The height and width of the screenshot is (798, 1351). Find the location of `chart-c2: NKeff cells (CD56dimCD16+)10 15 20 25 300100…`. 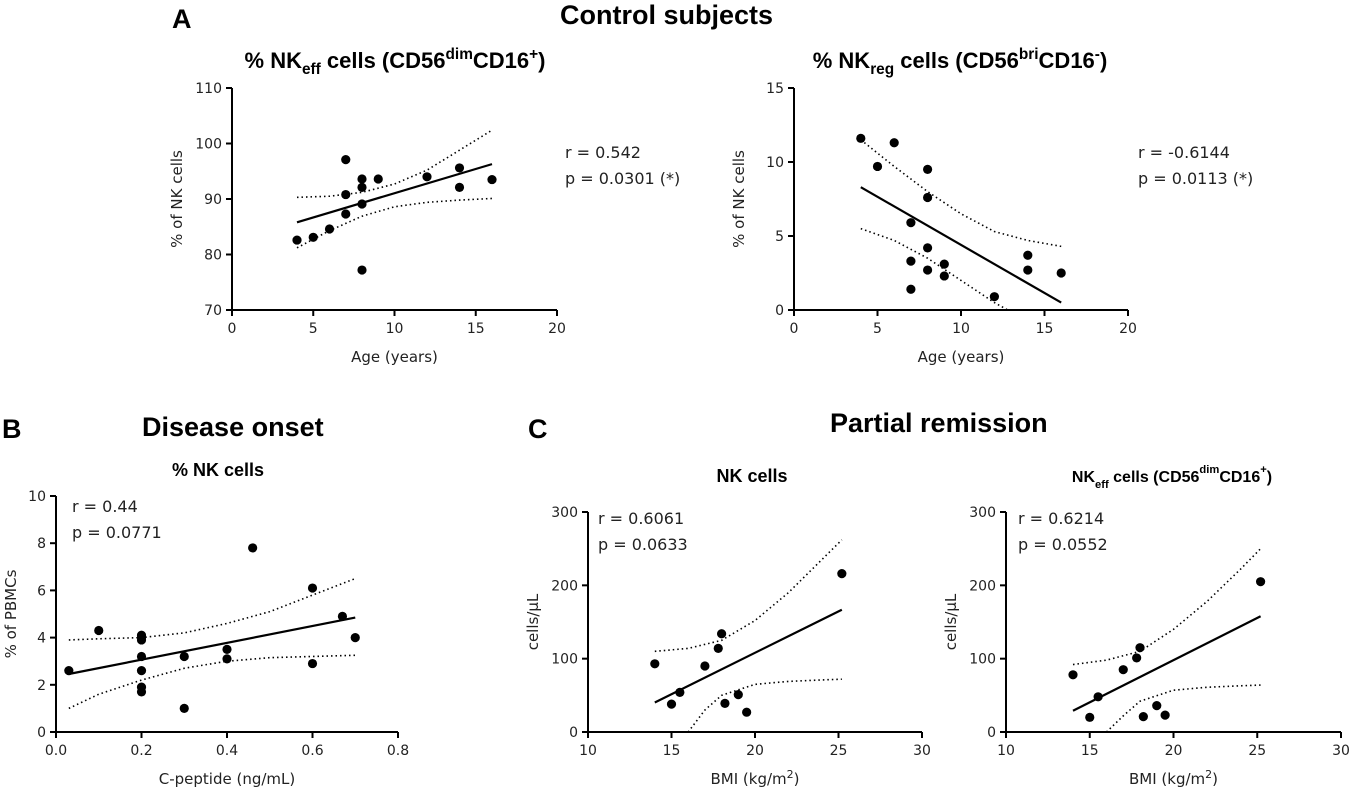

chart-c2: NKeff cells (CD56dimCD16+)10 15 20 25 300100… is located at coordinates (1146, 626).